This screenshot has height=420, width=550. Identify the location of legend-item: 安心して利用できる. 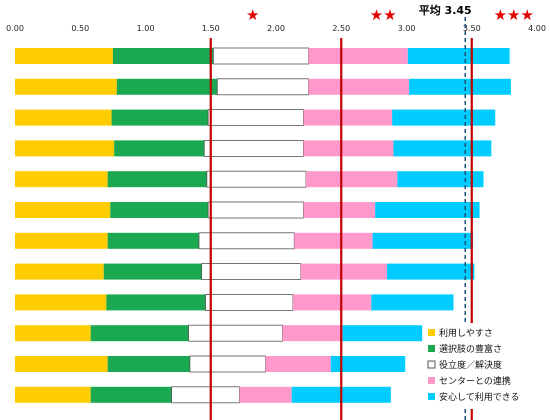
(474, 397).